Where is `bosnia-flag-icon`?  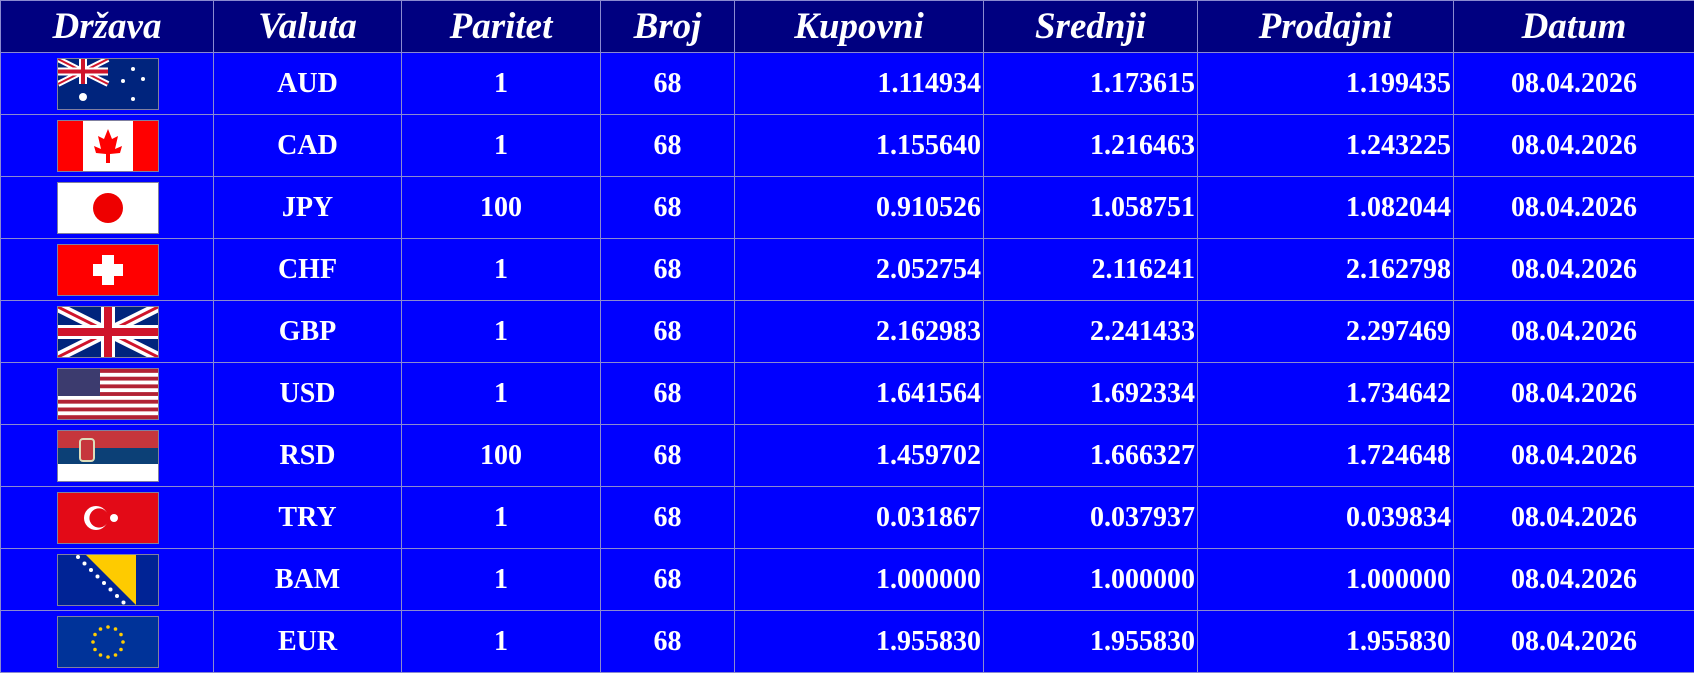 bosnia-flag-icon is located at coordinates (108, 580).